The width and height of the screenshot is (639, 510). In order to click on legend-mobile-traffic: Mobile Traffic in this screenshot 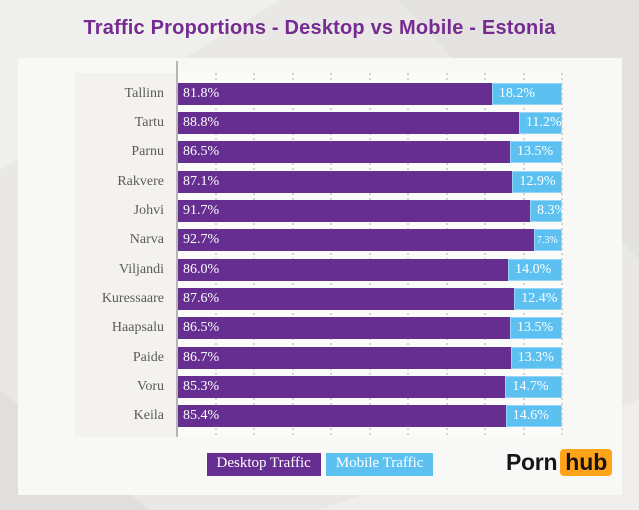, I will do `click(379, 464)`.